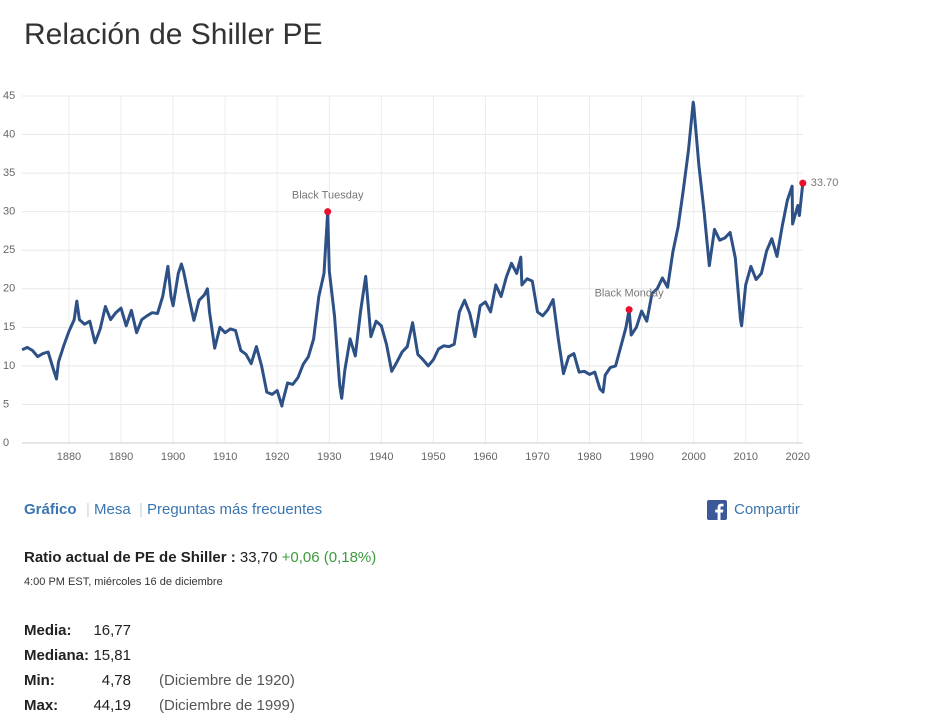  Describe the element at coordinates (9, 134) in the screenshot. I see `y-tick-label: 40` at that location.